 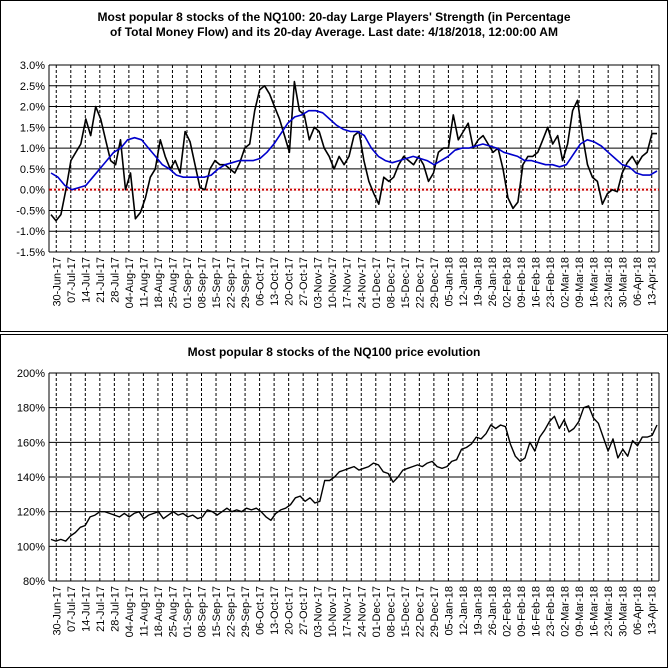 I want to click on x-tick-label: 01-Sep-17, so click(x=188, y=282).